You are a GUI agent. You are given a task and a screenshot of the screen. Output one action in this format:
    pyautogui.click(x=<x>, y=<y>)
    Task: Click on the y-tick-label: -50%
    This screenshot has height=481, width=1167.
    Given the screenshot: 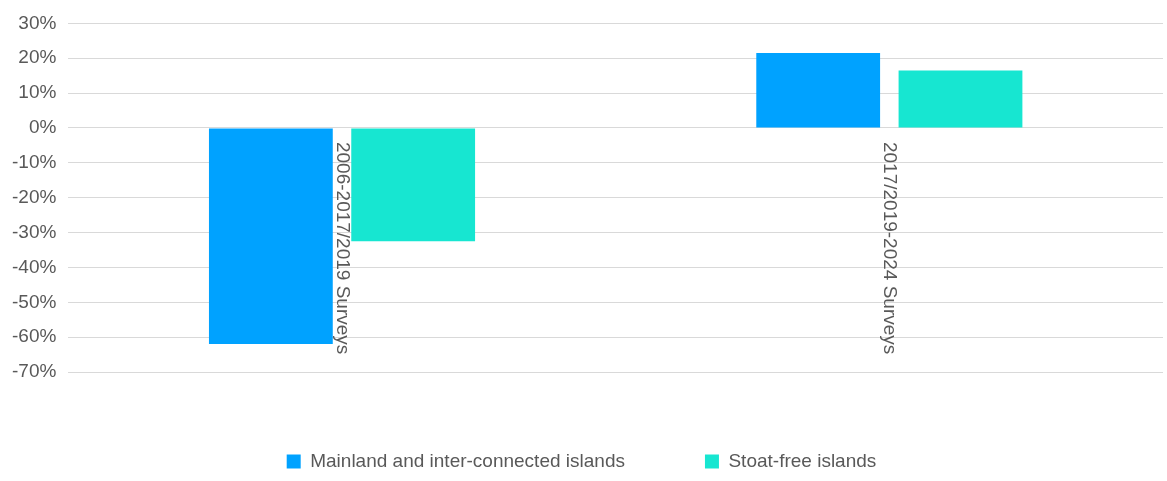 What is the action you would take?
    pyautogui.click(x=34, y=301)
    